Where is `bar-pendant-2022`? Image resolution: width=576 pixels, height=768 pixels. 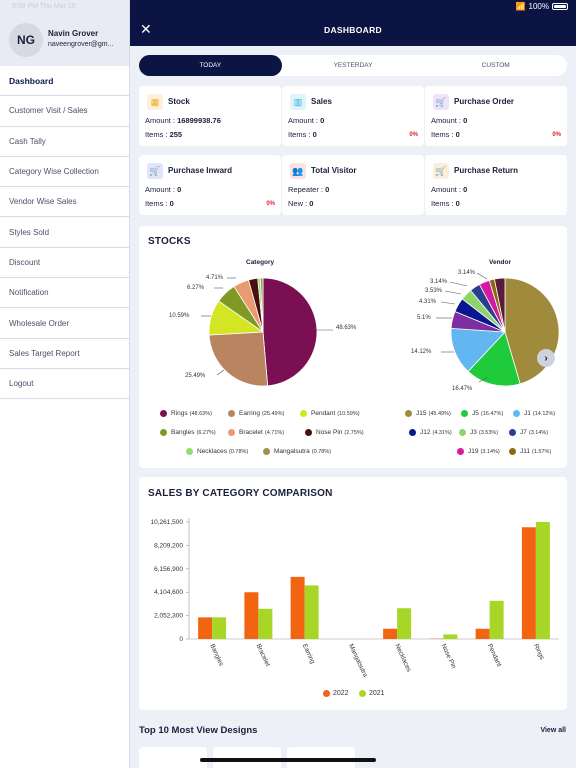 bar-pendant-2022 is located at coordinates (482, 633).